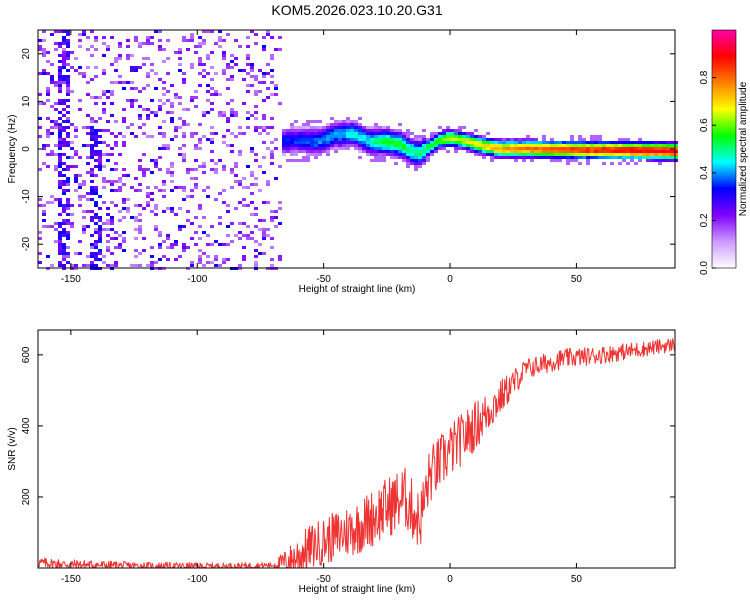 Image resolution: width=750 pixels, height=600 pixels. I want to click on spectrogram-cell-1902, so click(620, 154).